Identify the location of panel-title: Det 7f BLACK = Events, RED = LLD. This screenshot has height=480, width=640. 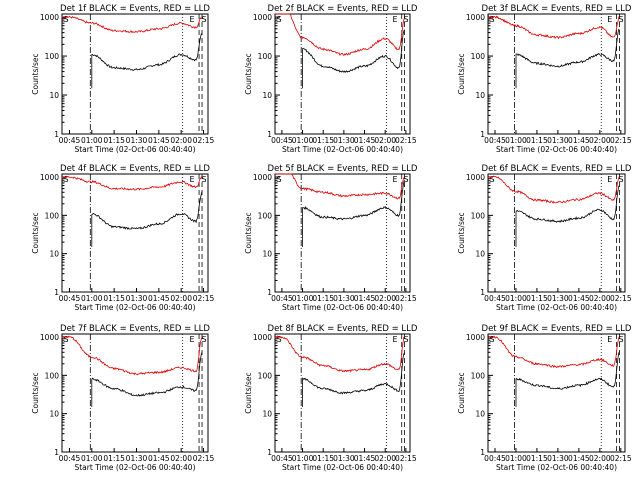
(135, 329).